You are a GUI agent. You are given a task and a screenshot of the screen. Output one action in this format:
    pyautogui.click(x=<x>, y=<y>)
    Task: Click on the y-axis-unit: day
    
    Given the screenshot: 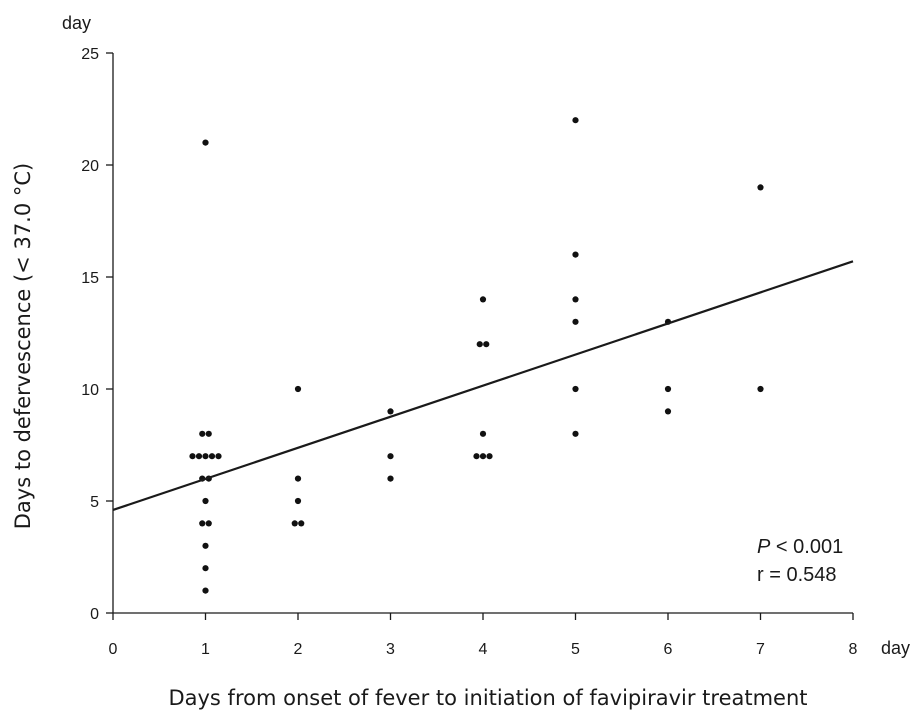 What is the action you would take?
    pyautogui.click(x=76, y=23)
    